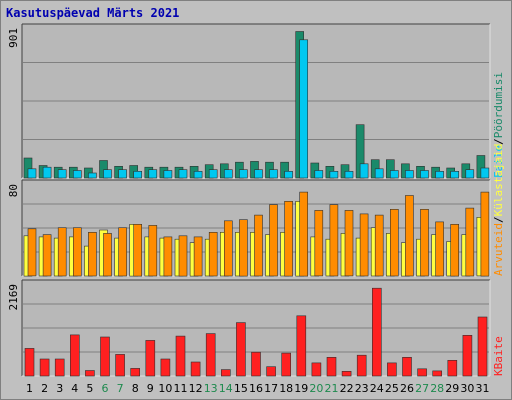 Image resolution: width=512 pixels, height=400 pixels. Describe the element at coordinates (226, 388) in the screenshot. I see `x-tick-label-14: 14` at that location.